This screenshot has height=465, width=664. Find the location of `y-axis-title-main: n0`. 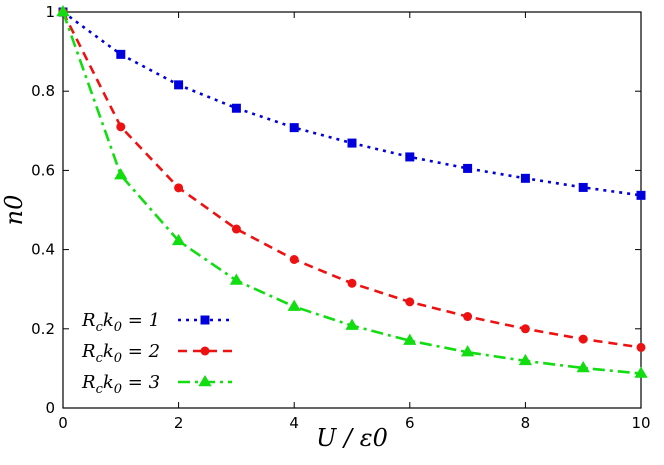

y-axis-title-main: n0 is located at coordinates (14, 210).